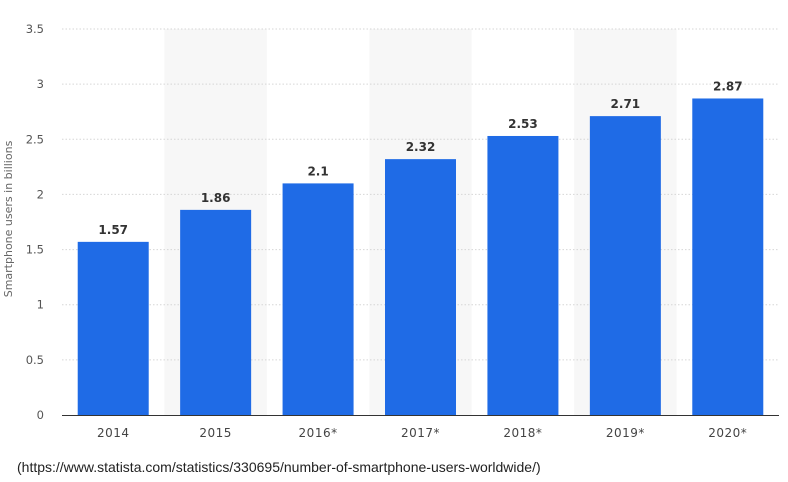 The image size is (788, 482). I want to click on y-tick-label: 2, so click(40, 194).